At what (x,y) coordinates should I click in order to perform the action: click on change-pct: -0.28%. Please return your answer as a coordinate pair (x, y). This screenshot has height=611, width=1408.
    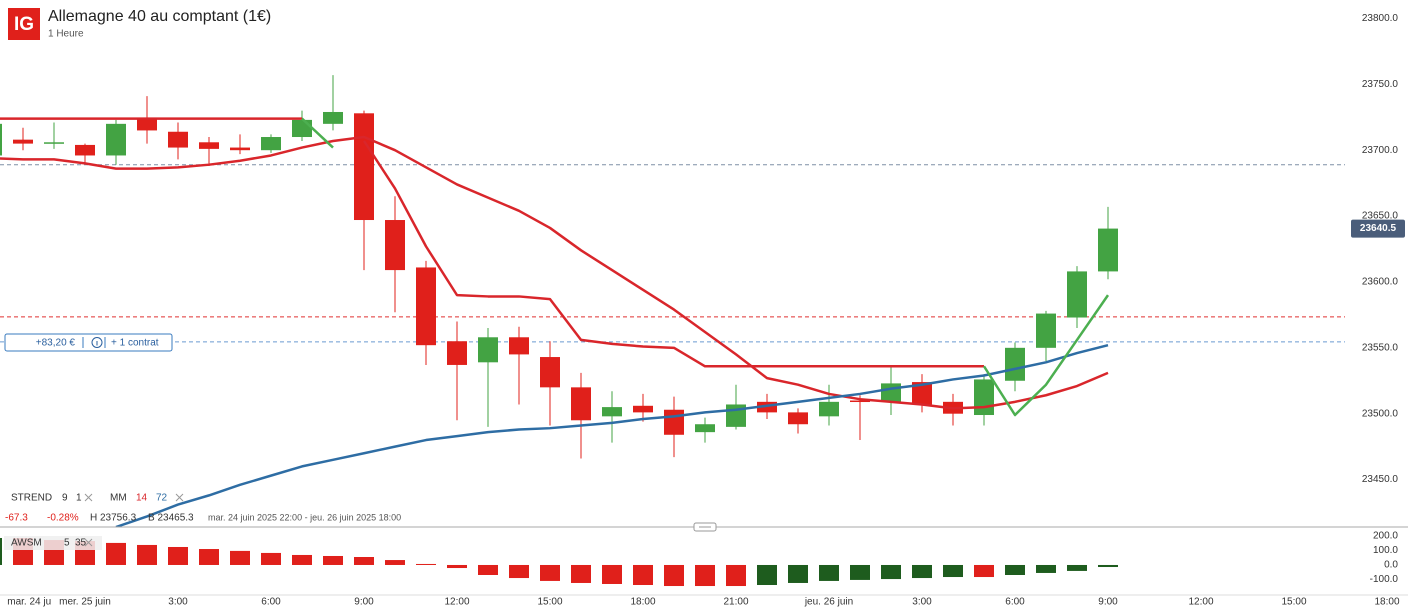
    Looking at the image, I should click on (63, 518).